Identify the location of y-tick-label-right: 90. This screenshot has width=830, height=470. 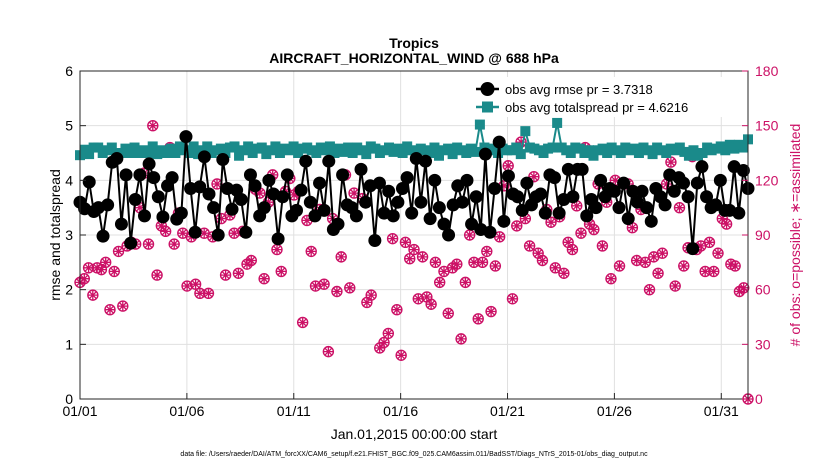
(763, 235).